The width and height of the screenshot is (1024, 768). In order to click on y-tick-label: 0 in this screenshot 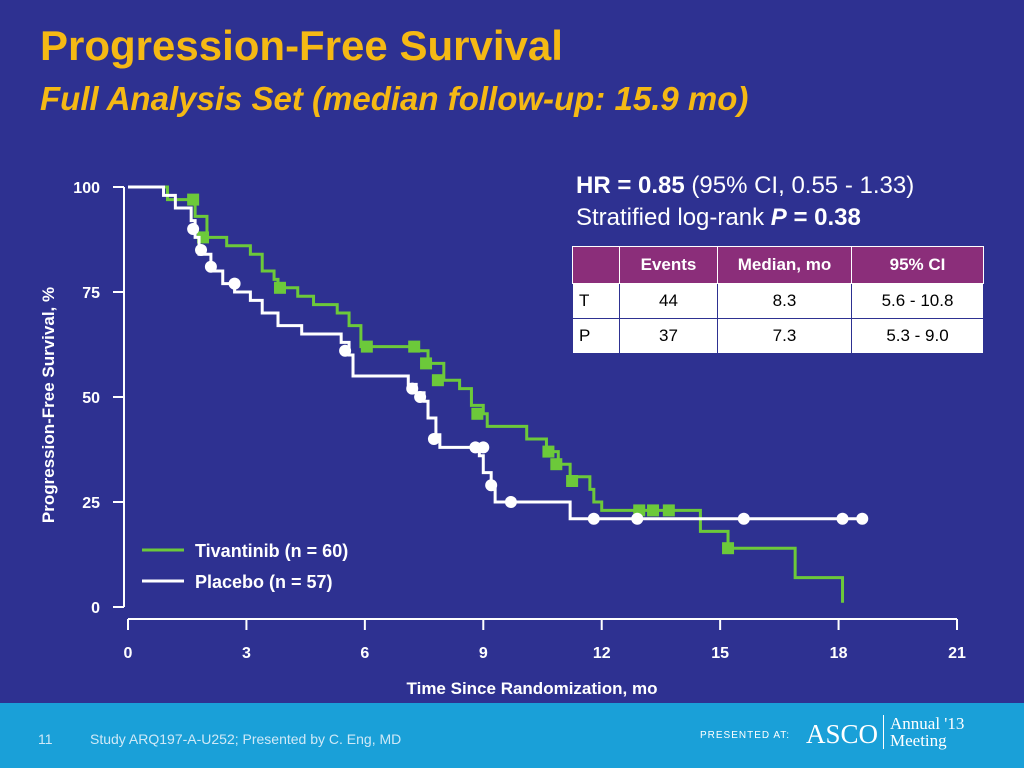, I will do `click(95, 608)`.